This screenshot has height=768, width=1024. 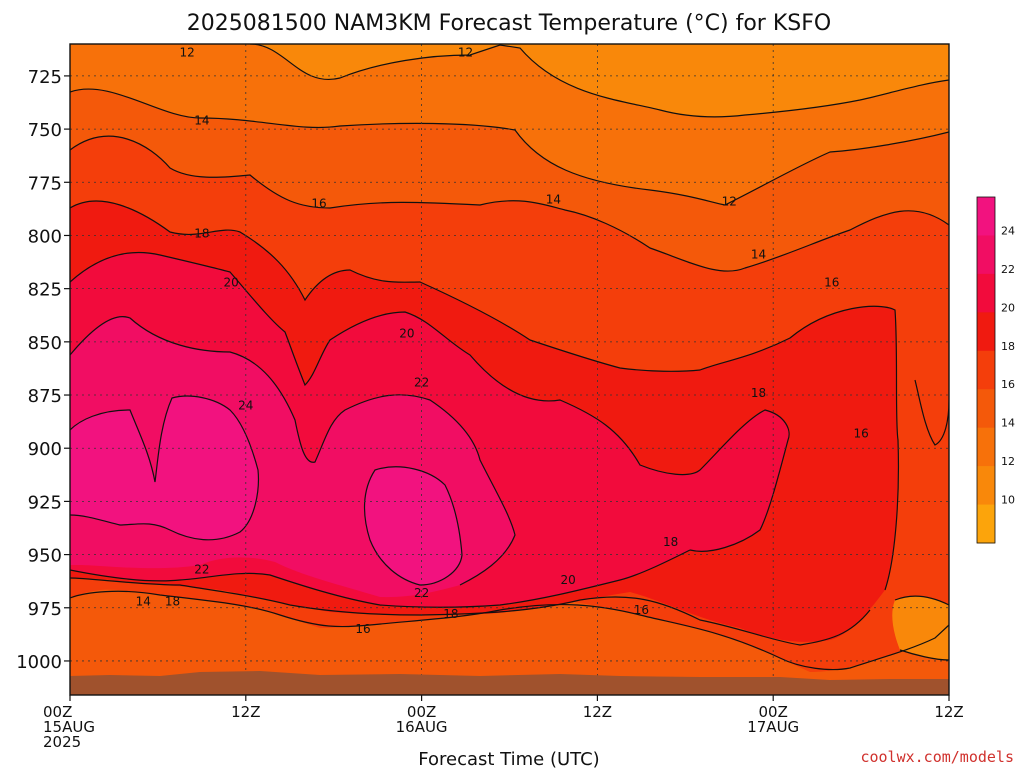 What do you see at coordinates (45, 396) in the screenshot?
I see `y-tick-label: 875` at bounding box center [45, 396].